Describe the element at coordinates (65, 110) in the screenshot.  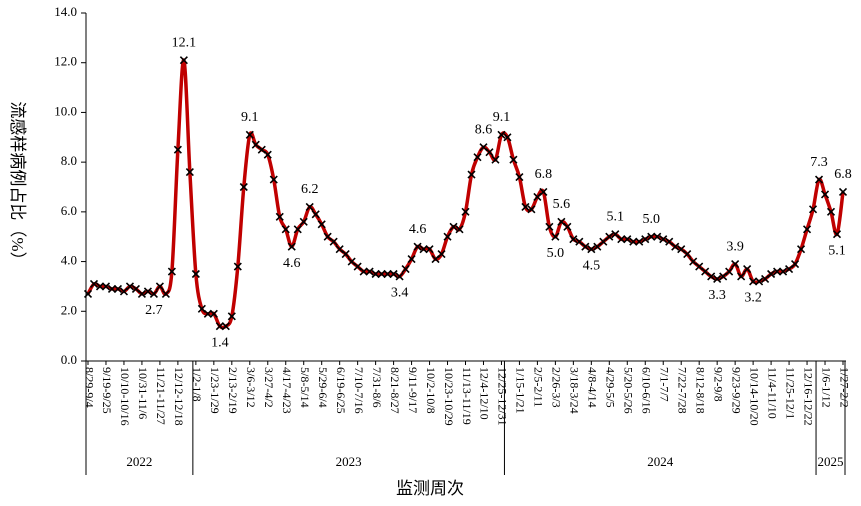
I see `y-tick-label: 10.0` at that location.